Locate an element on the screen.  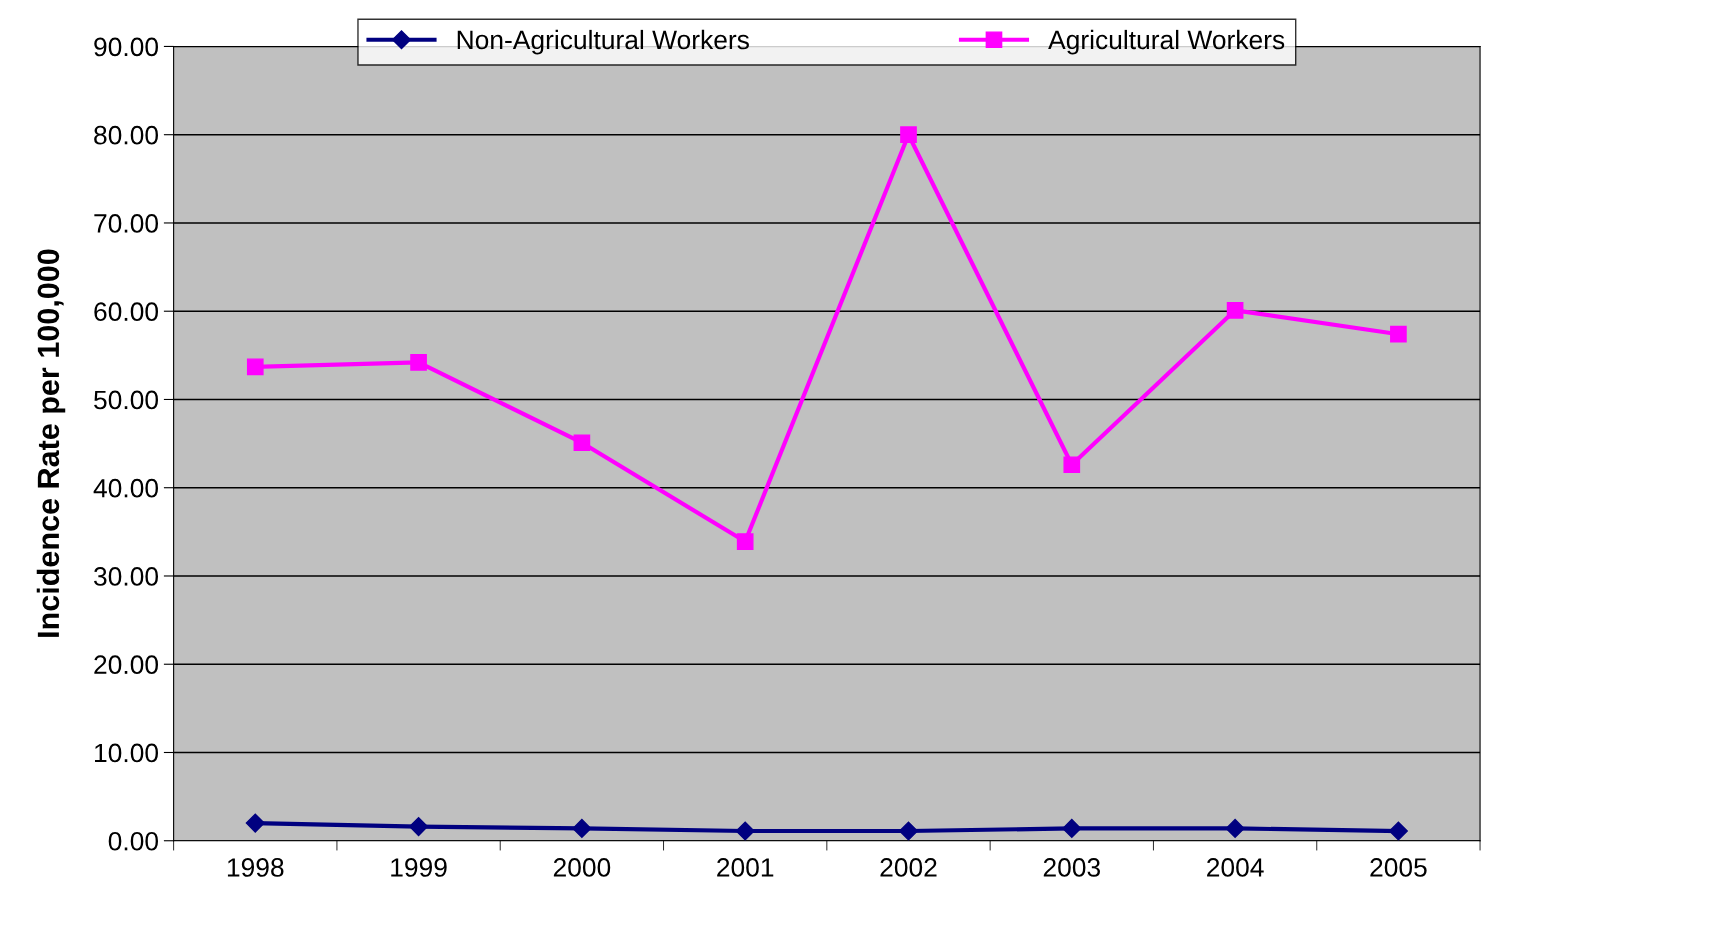
x-tick-label: 2004 is located at coordinates (1235, 867).